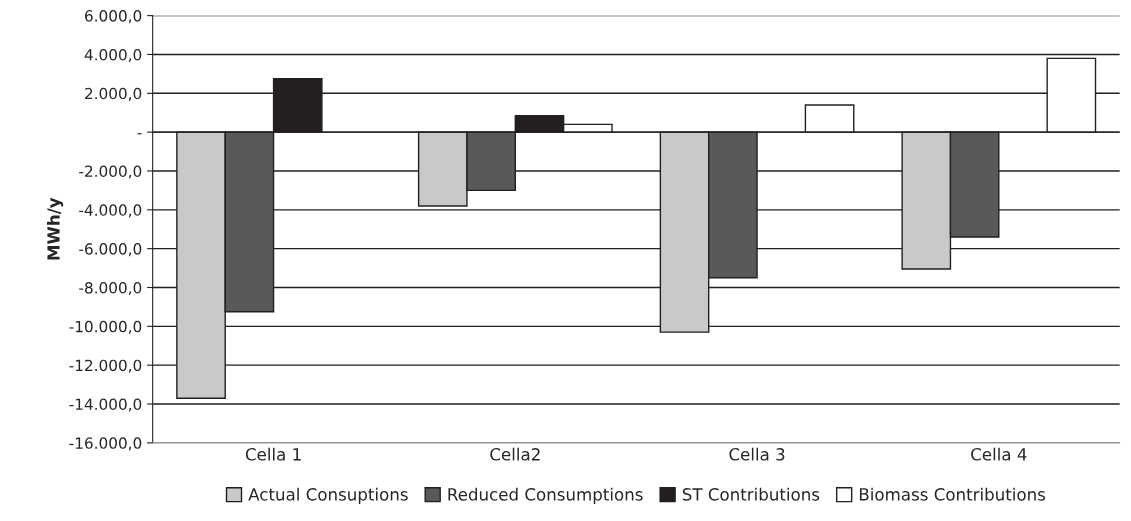  What do you see at coordinates (328, 495) in the screenshot?
I see `legend-label: Actual Consuptions` at bounding box center [328, 495].